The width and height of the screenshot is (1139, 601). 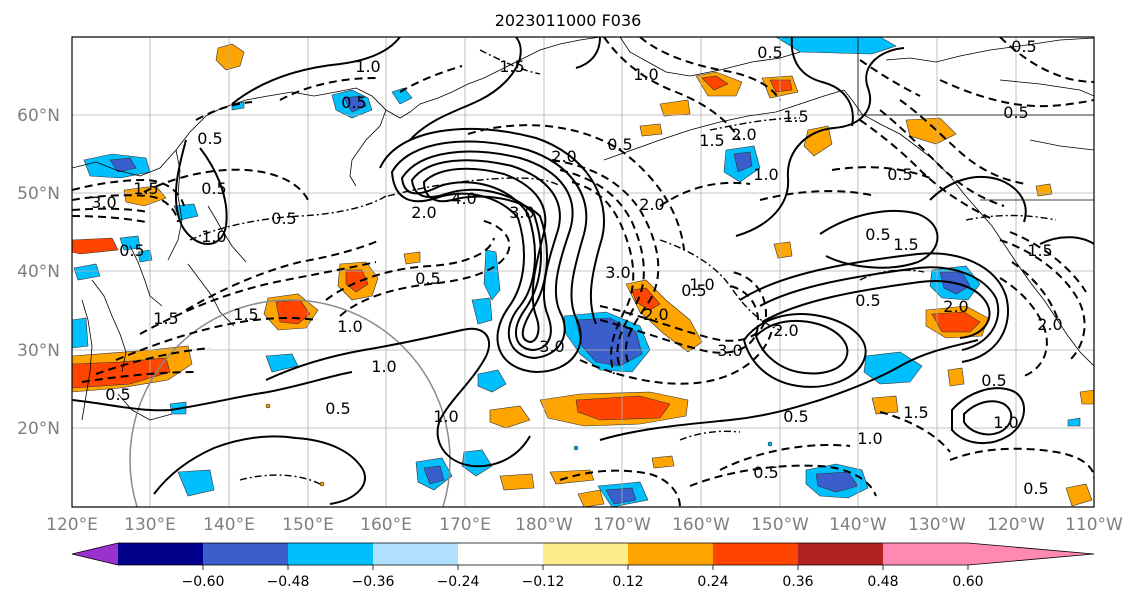 What do you see at coordinates (858, 525) in the screenshot?
I see `lon-label: 140°W` at bounding box center [858, 525].